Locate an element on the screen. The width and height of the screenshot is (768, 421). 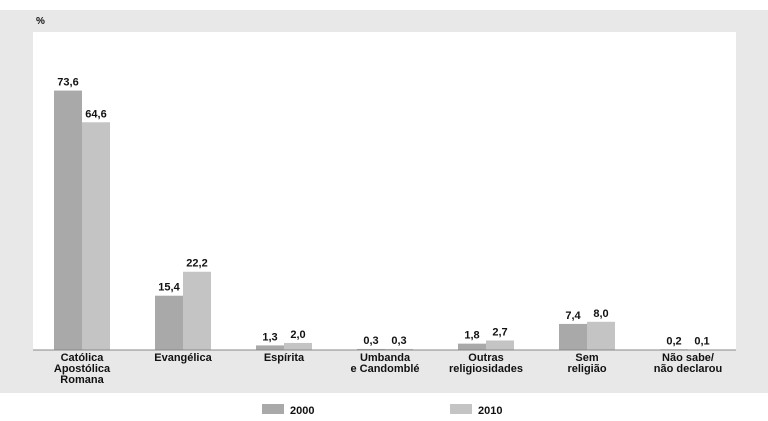
category-label-4-1: religiosidades is located at coordinates (486, 369).